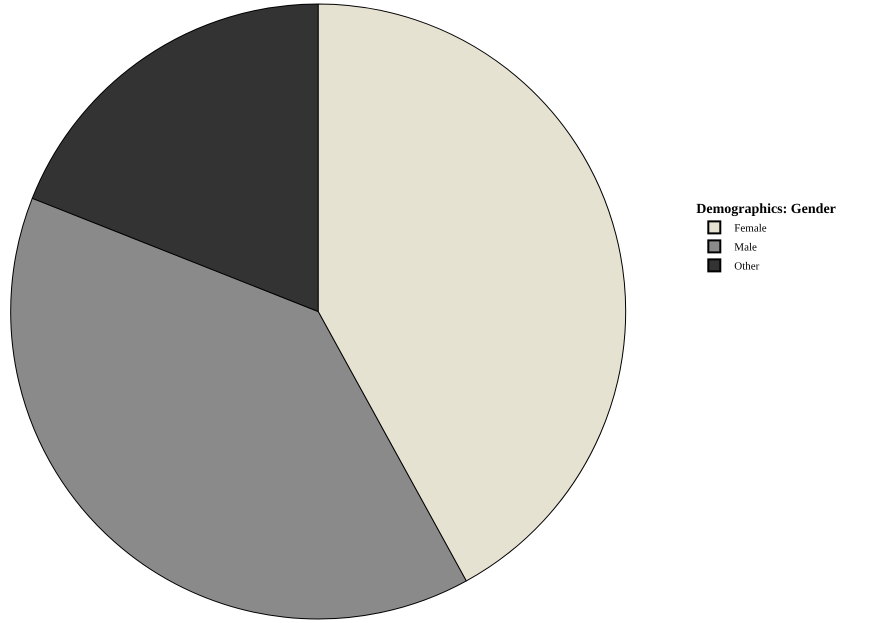  What do you see at coordinates (746, 248) in the screenshot?
I see `legend-label: Male` at bounding box center [746, 248].